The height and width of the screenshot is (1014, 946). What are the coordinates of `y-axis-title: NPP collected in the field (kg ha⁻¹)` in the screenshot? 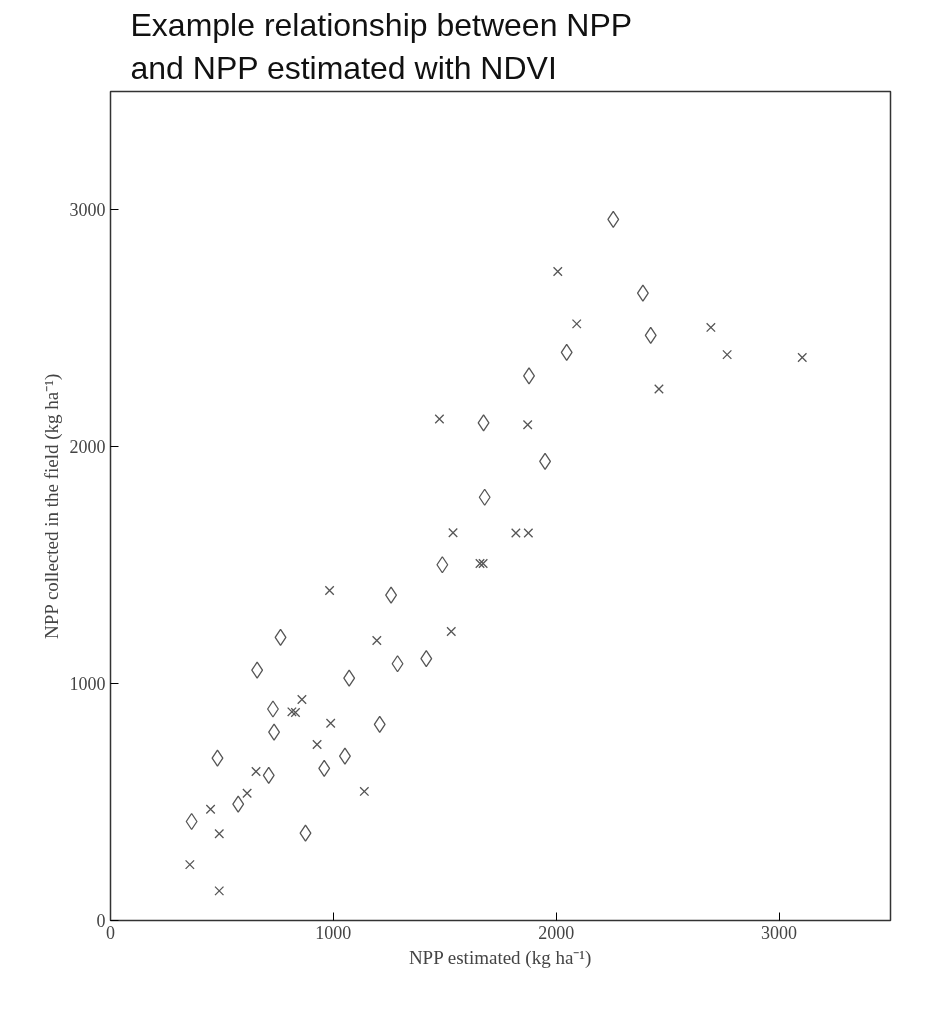 It's located at (51, 506).